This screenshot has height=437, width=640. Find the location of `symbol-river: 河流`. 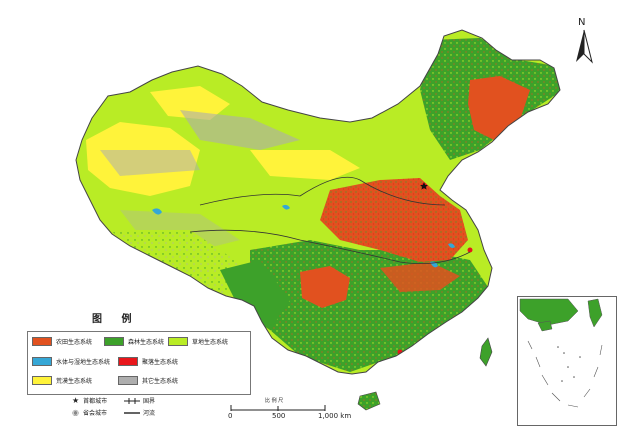

symbol-river: 河流 is located at coordinates (139, 412).